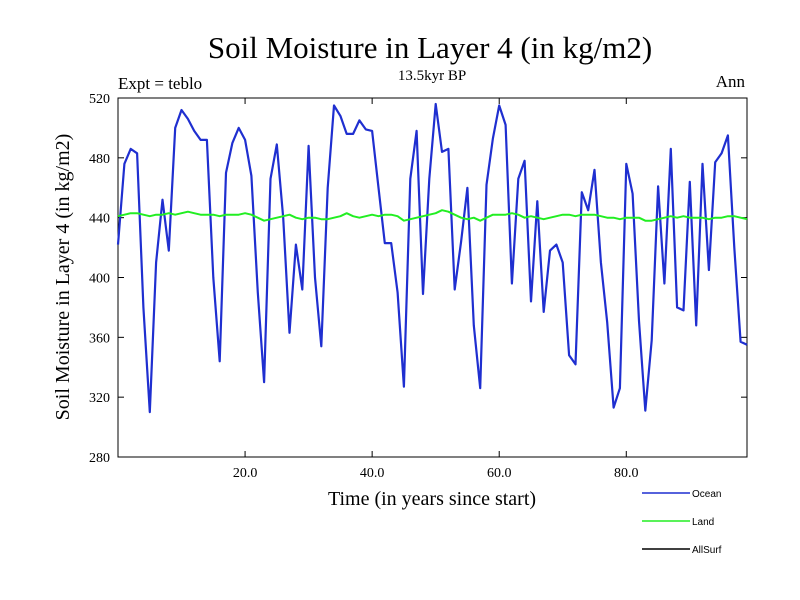 The height and width of the screenshot is (600, 800). I want to click on legend-label-land: Land, so click(703, 522).